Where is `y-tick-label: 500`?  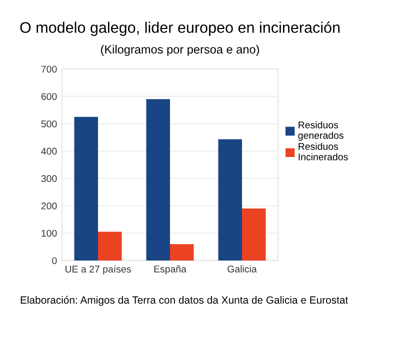 y-tick-label: 500 is located at coordinates (49, 124).